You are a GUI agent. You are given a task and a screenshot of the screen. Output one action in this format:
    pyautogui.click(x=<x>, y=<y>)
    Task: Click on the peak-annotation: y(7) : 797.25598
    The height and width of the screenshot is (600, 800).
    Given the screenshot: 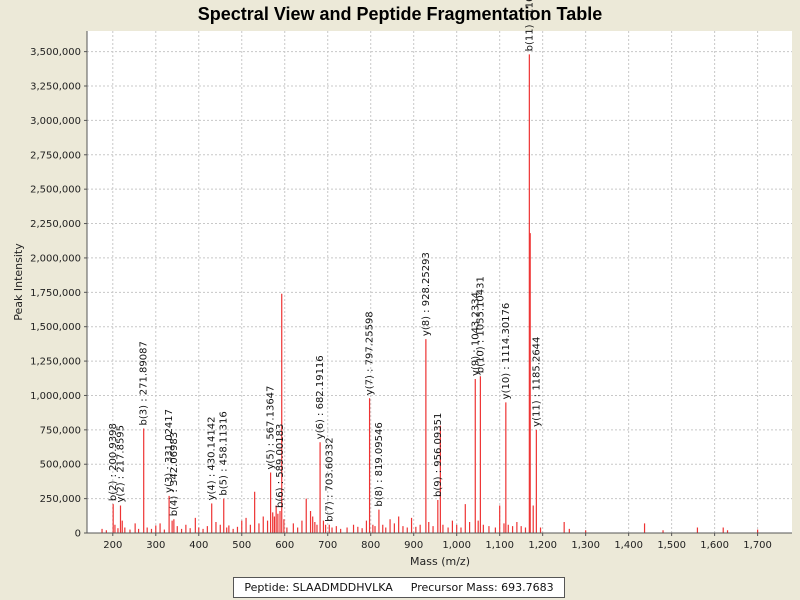 What is the action you would take?
    pyautogui.click(x=370, y=353)
    